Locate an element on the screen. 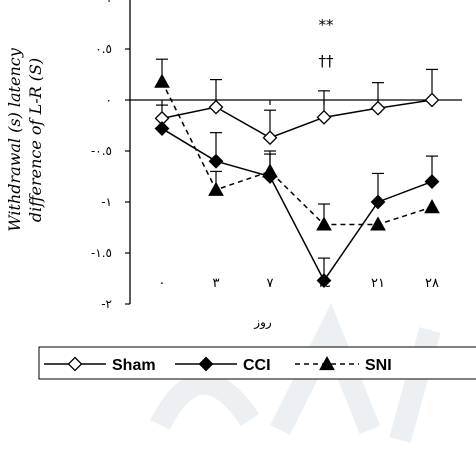 This screenshot has width=476, height=457. x-tick-label: ۲١ is located at coordinates (378, 283).